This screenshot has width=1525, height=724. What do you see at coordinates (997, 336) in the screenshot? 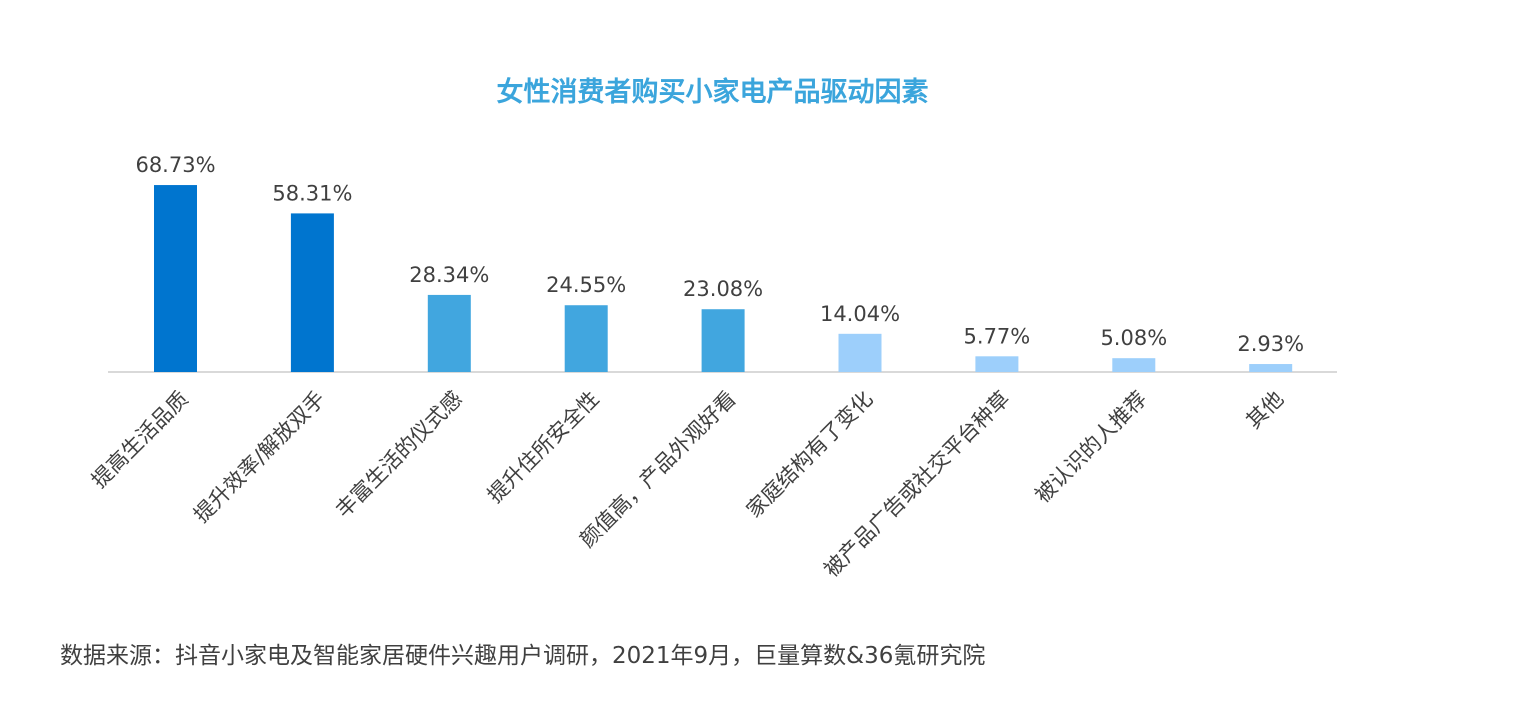
I see `value-label-7: 5.77%` at bounding box center [997, 336].